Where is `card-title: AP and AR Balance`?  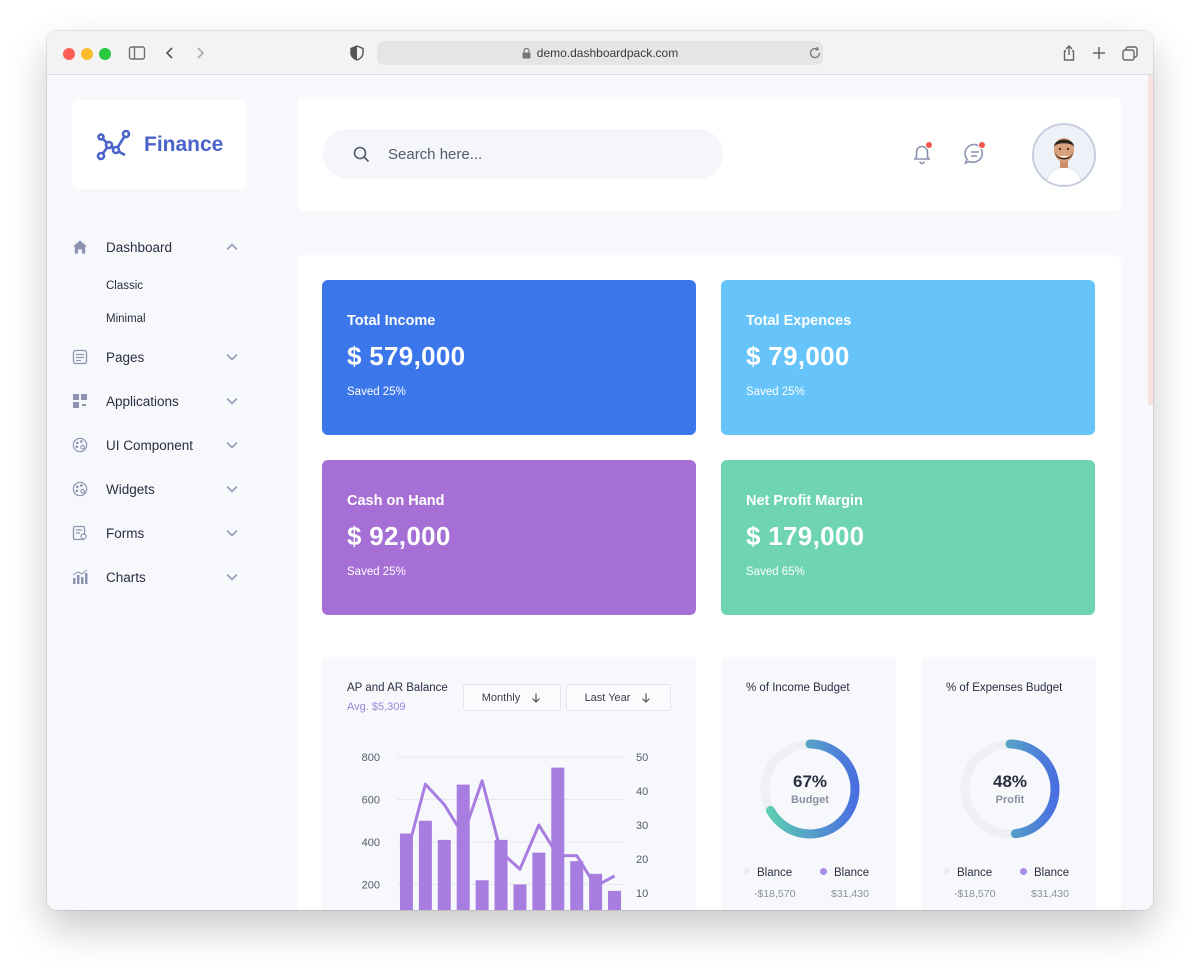 card-title: AP and AR Balance is located at coordinates (397, 688).